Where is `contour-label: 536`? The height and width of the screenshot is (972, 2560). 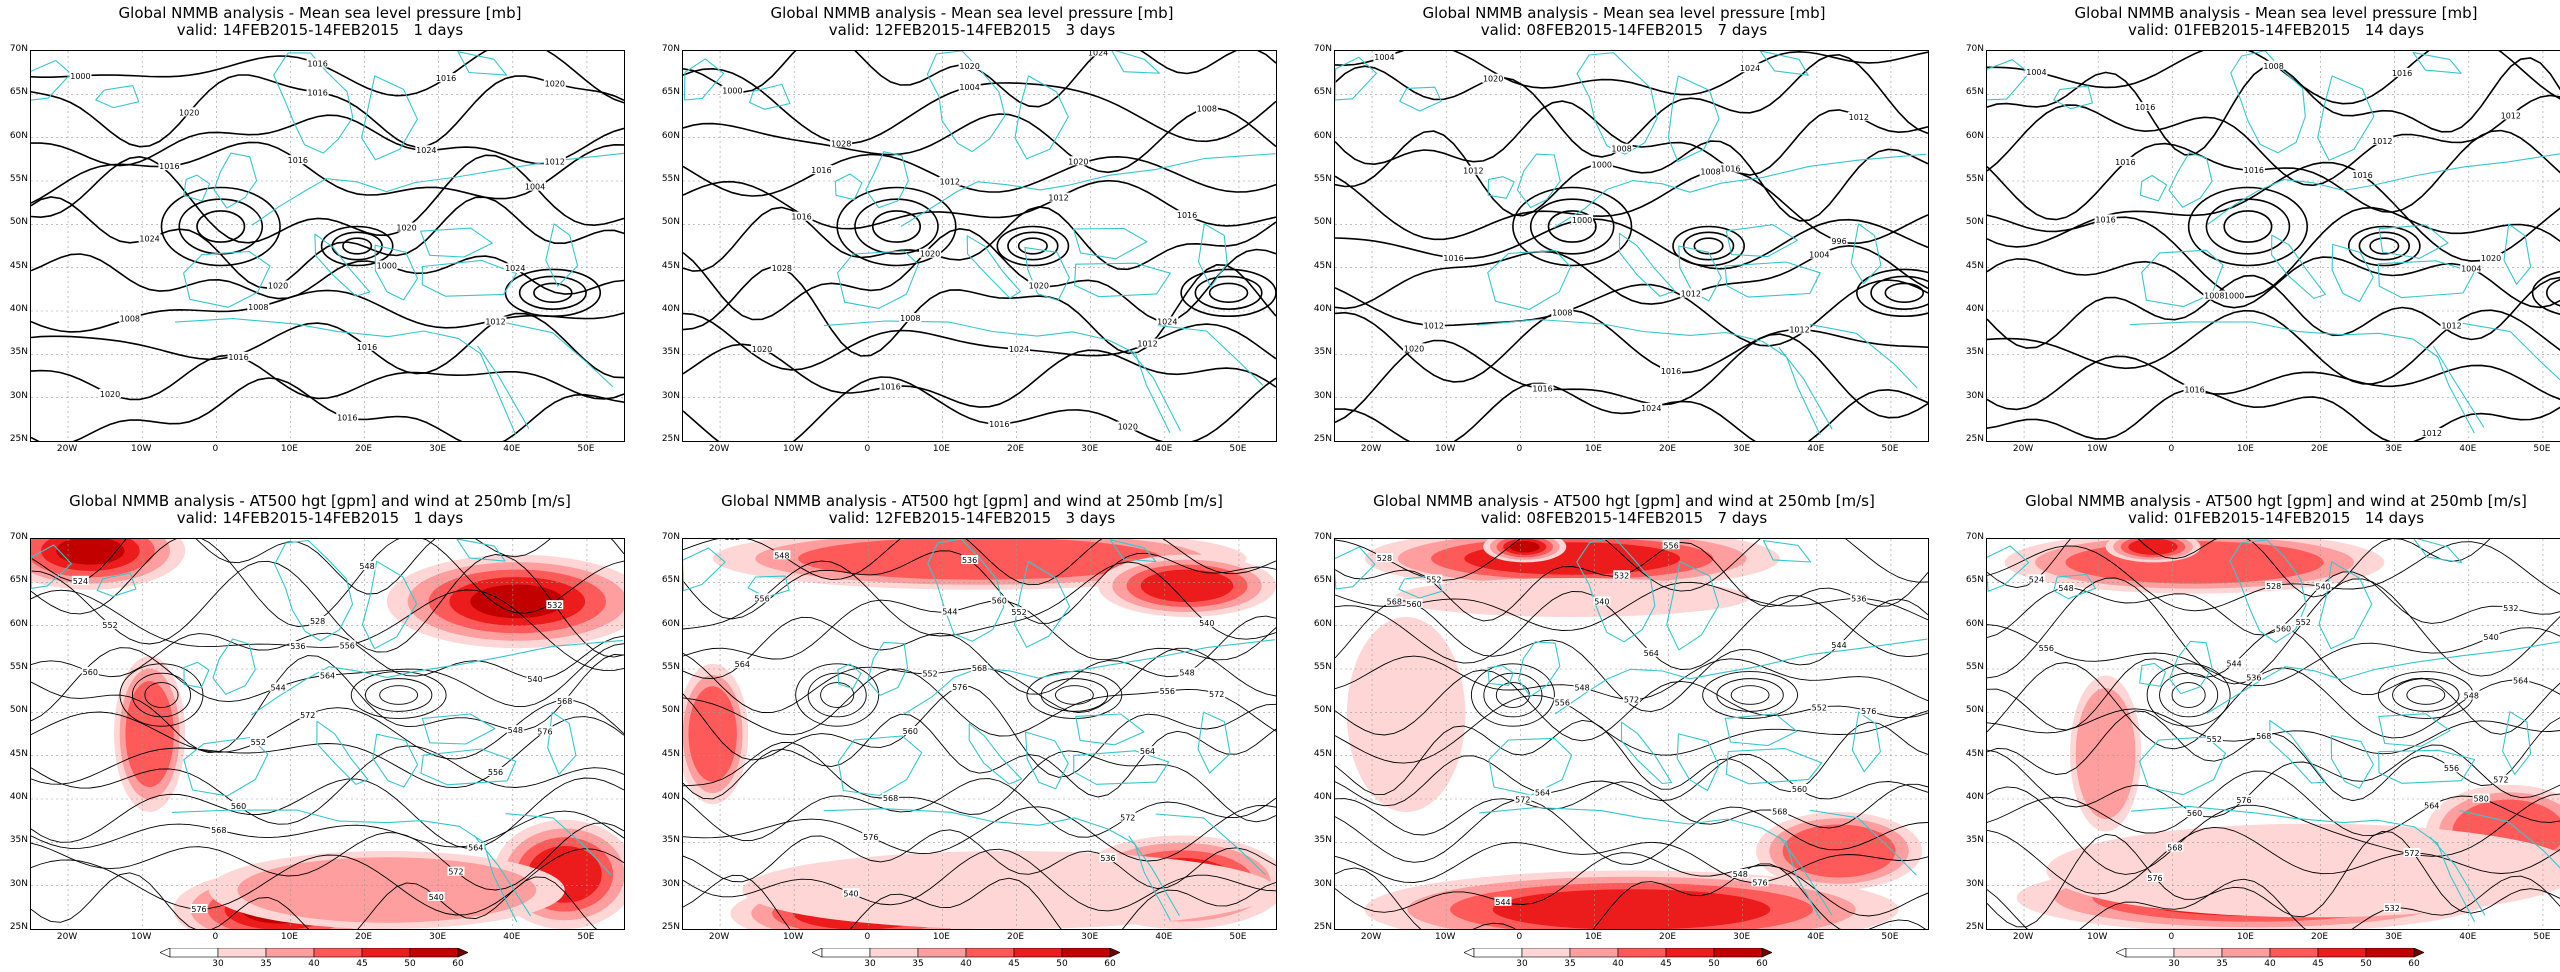
contour-label: 536 is located at coordinates (969, 560).